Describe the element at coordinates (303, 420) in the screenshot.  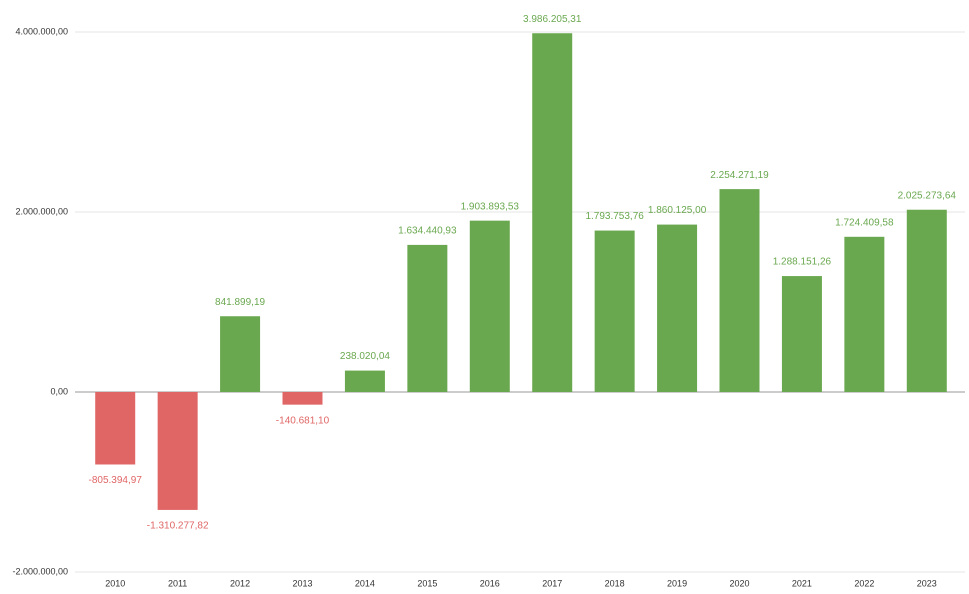
I see `data-label: -140.681,10` at that location.